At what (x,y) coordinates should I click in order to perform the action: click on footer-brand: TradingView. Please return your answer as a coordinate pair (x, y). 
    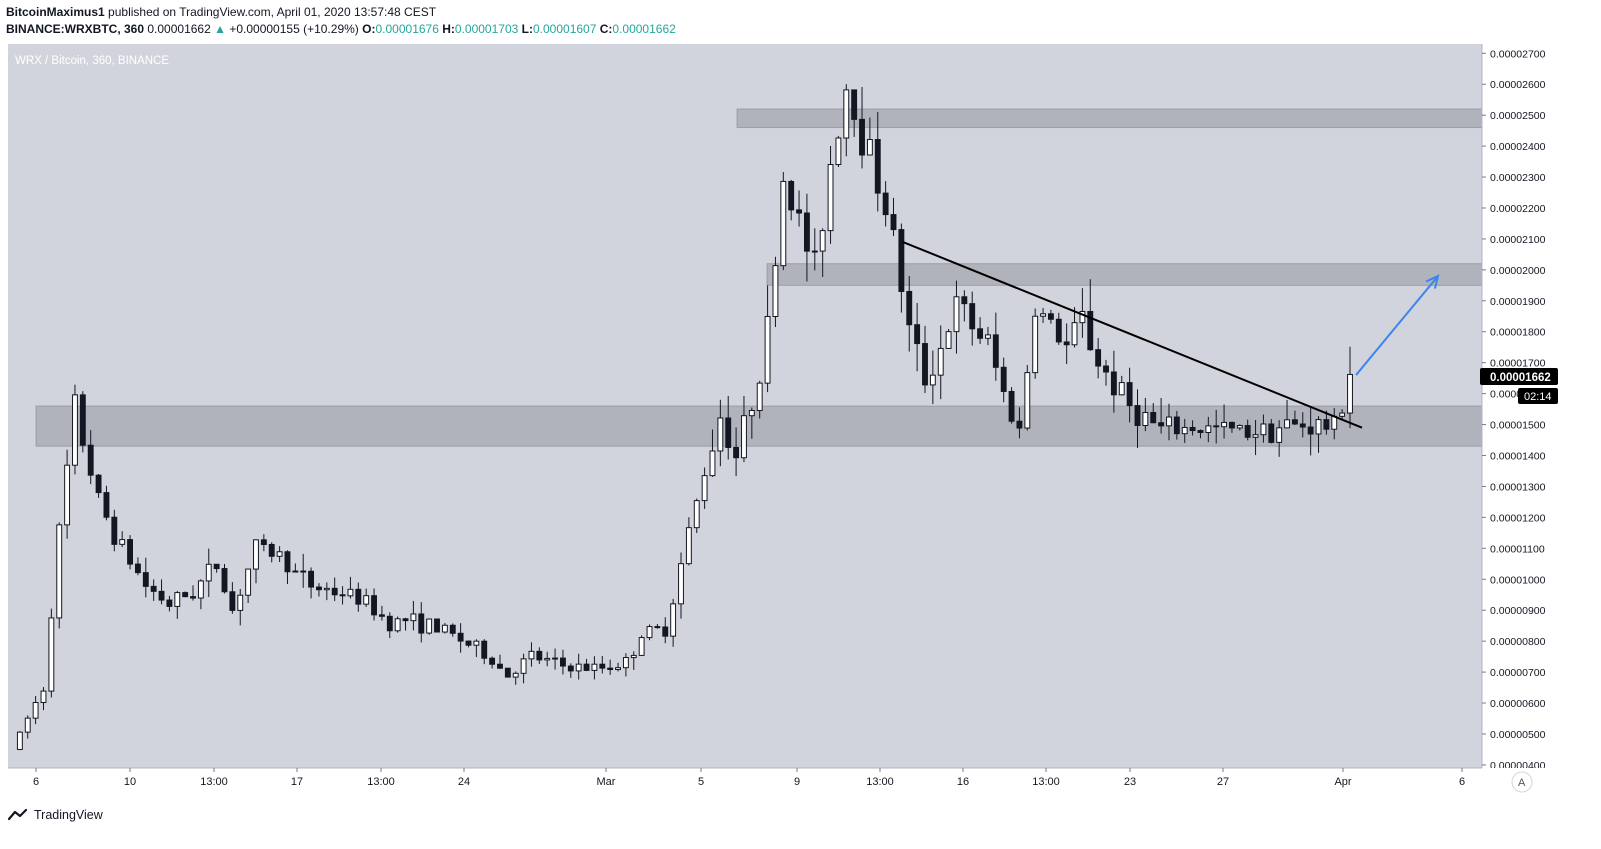
    Looking at the image, I should click on (68, 815).